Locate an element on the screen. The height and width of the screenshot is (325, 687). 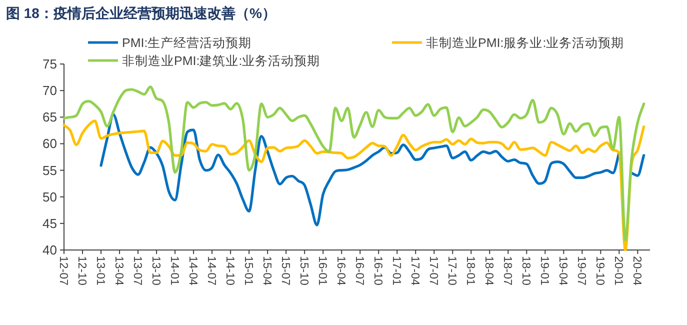
x-tick-label: 17-01 is located at coordinates (396, 271).